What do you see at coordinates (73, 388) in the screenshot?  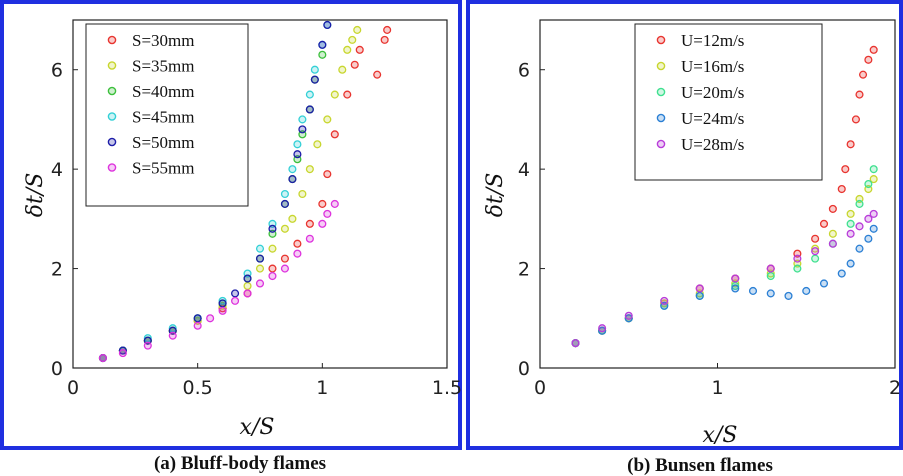 I see `x-tick-label: 0` at bounding box center [73, 388].